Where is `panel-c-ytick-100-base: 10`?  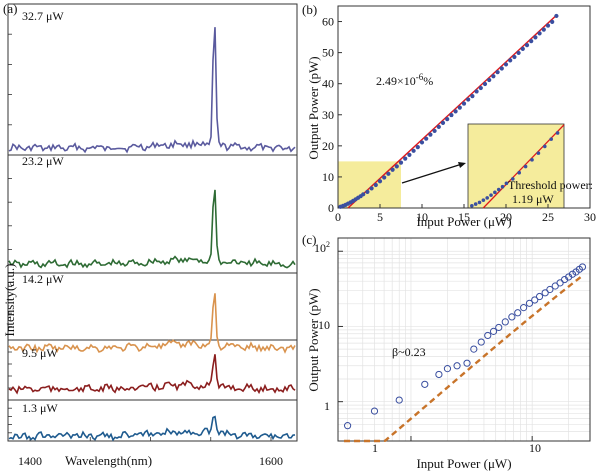 panel-c-ytick-100-base: 10 is located at coordinates (320, 248).